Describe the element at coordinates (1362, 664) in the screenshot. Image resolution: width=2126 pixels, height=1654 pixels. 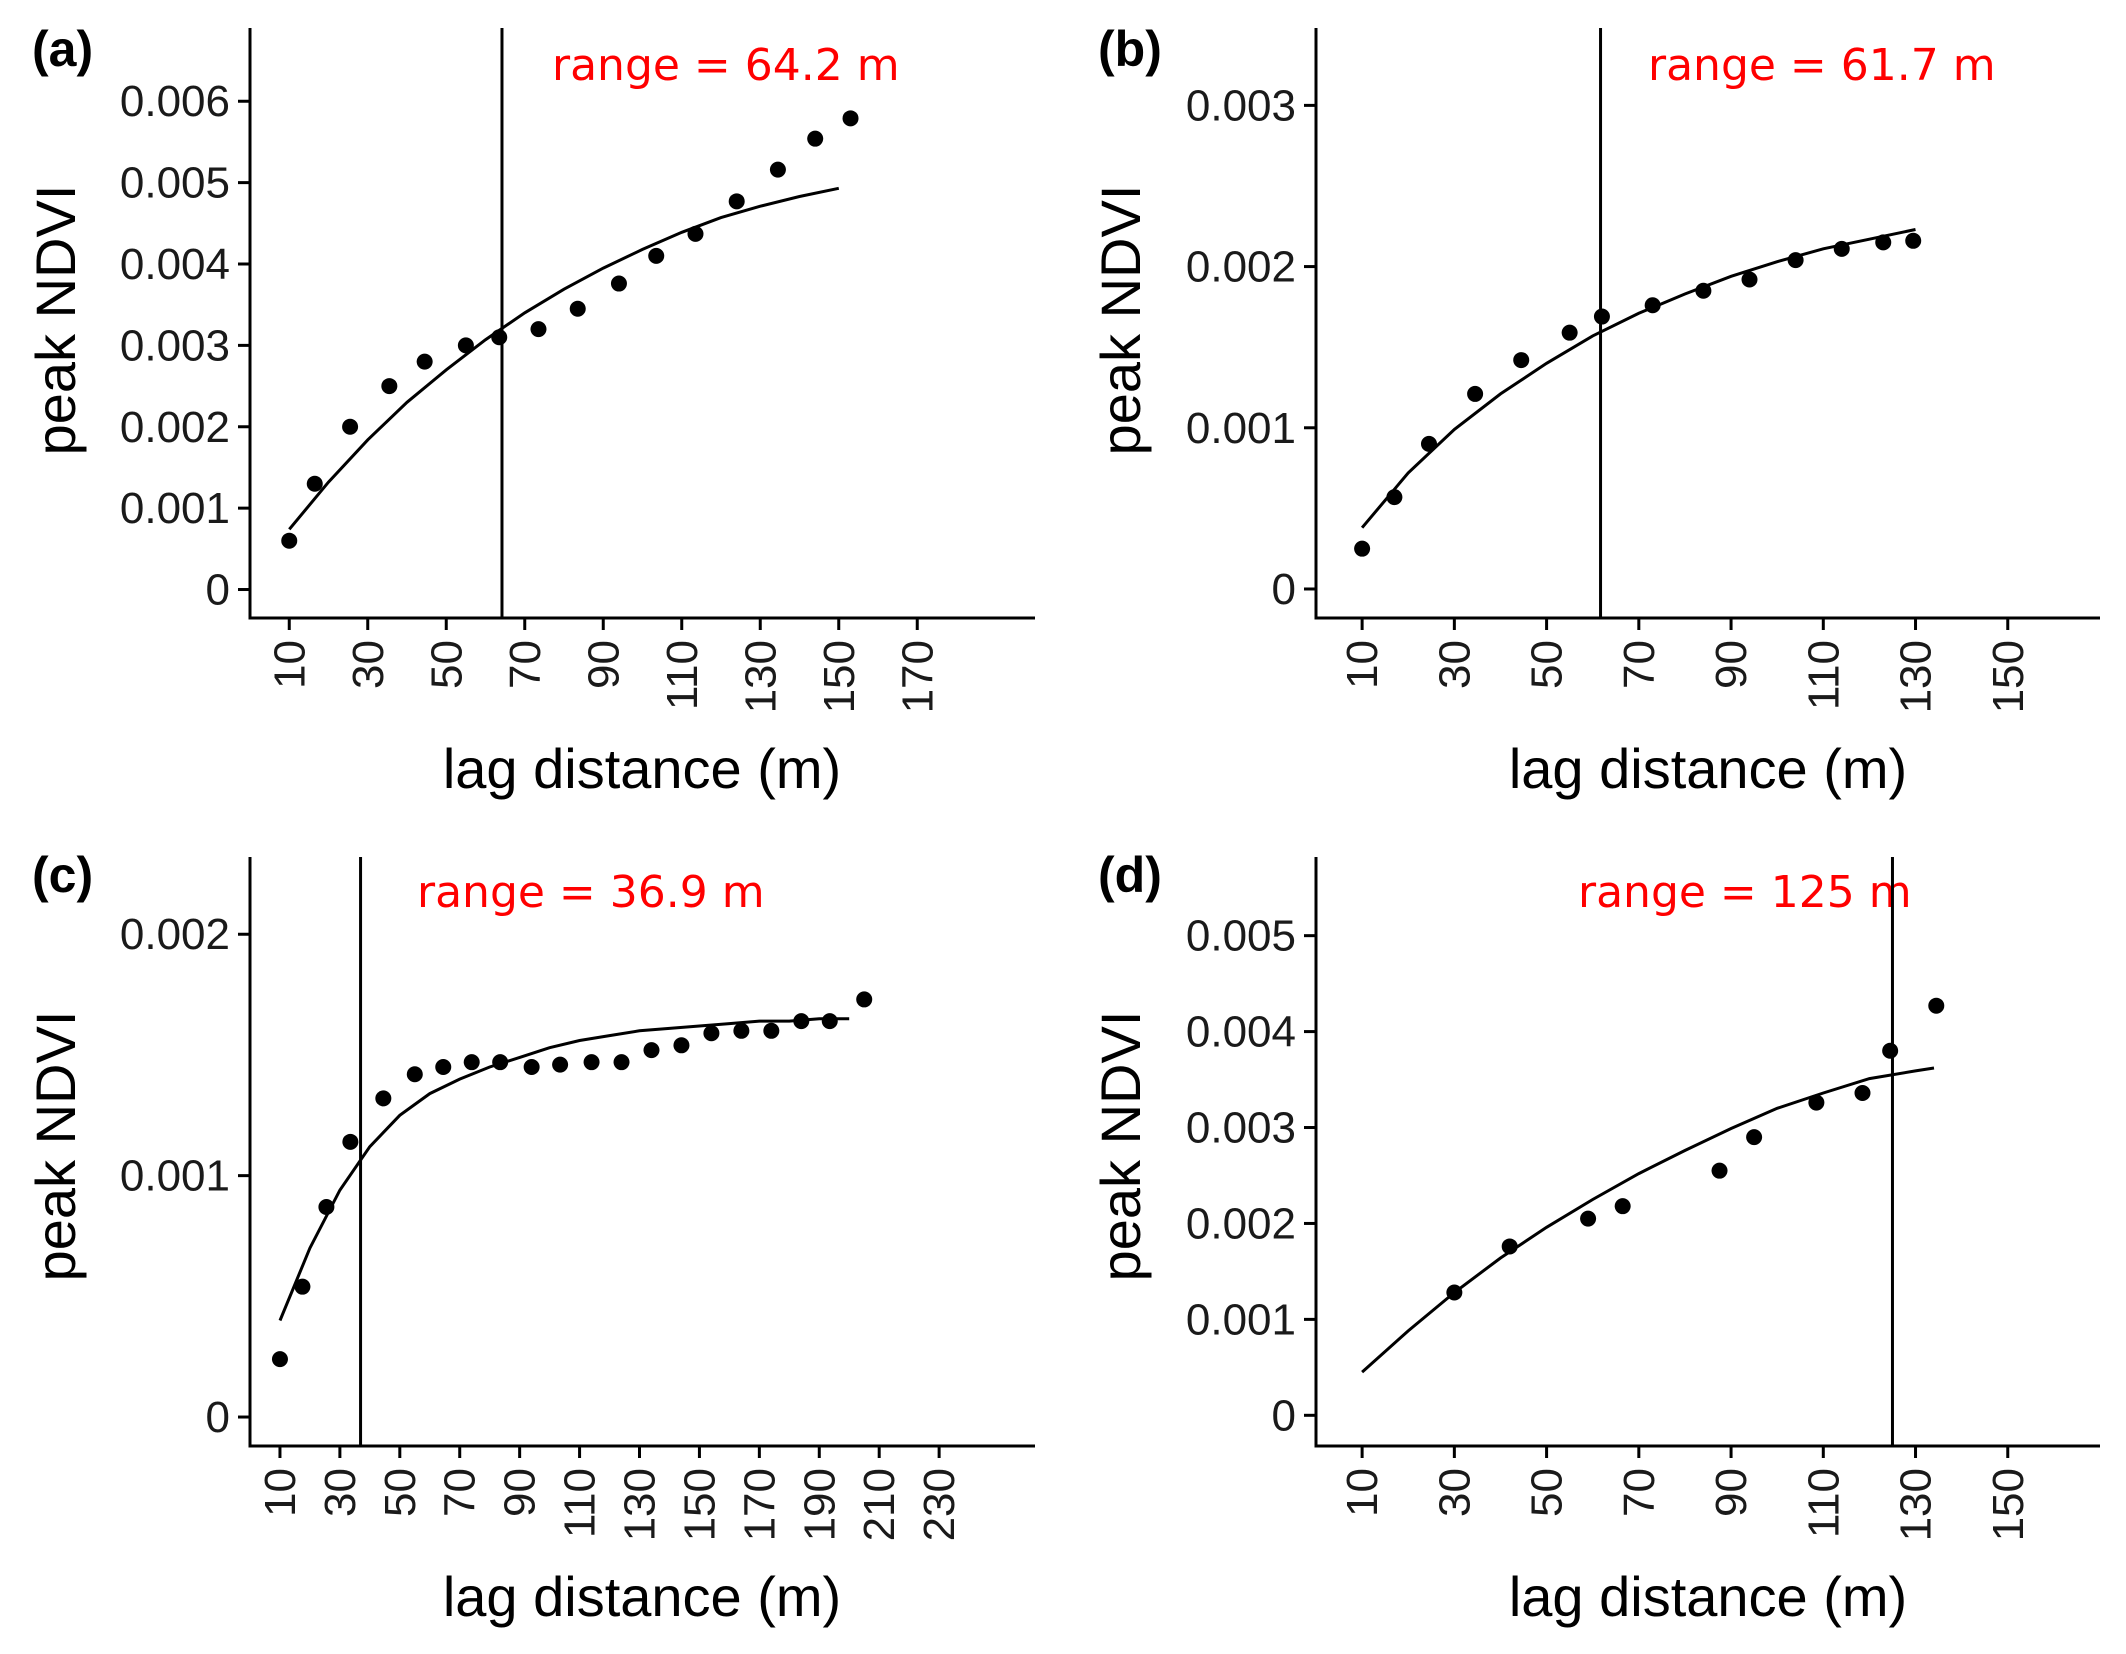
I see `x-tick-label-b: 10` at that location.